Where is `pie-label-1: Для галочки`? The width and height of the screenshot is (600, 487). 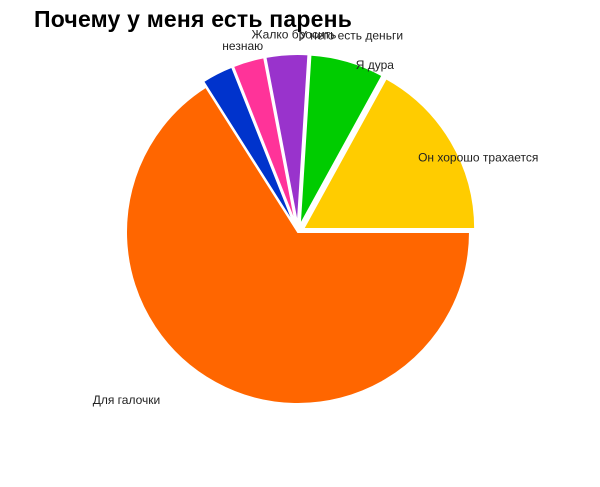 pie-label-1: Для галочки is located at coordinates (127, 400).